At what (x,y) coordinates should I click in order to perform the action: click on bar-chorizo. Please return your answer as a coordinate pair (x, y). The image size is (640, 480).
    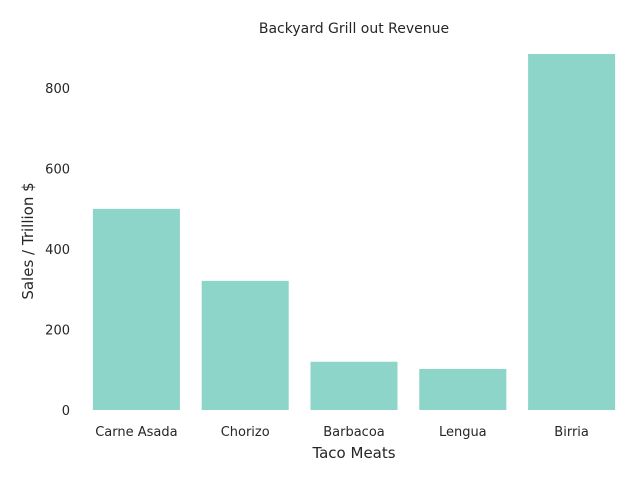
    Looking at the image, I should click on (245, 345).